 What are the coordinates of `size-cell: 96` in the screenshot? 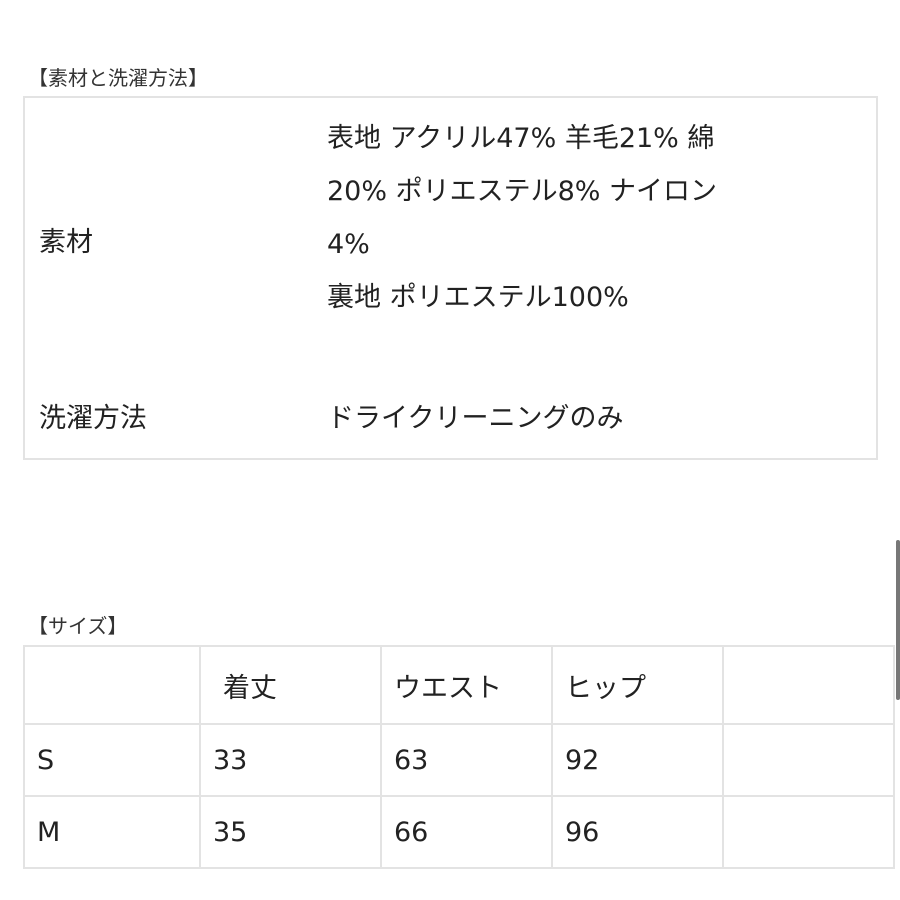 It's located at (637, 832).